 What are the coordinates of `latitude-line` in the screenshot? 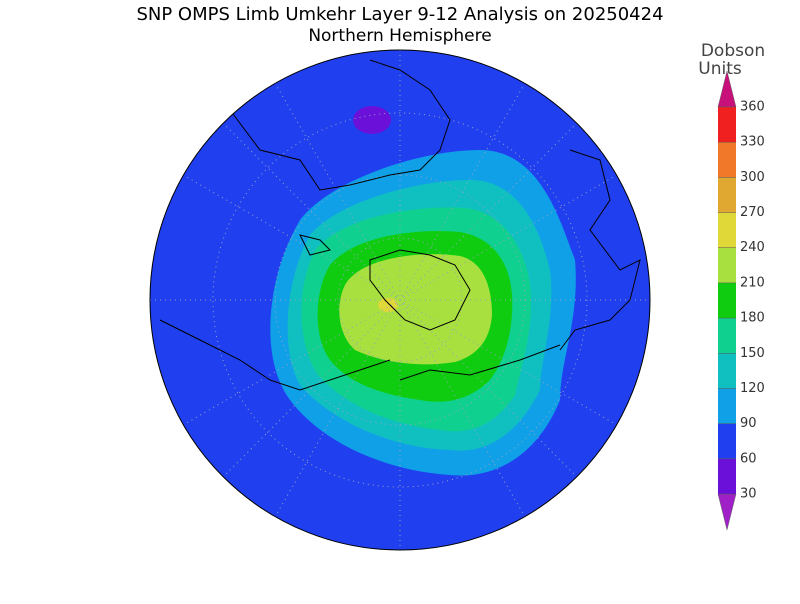 It's located at (400, 300).